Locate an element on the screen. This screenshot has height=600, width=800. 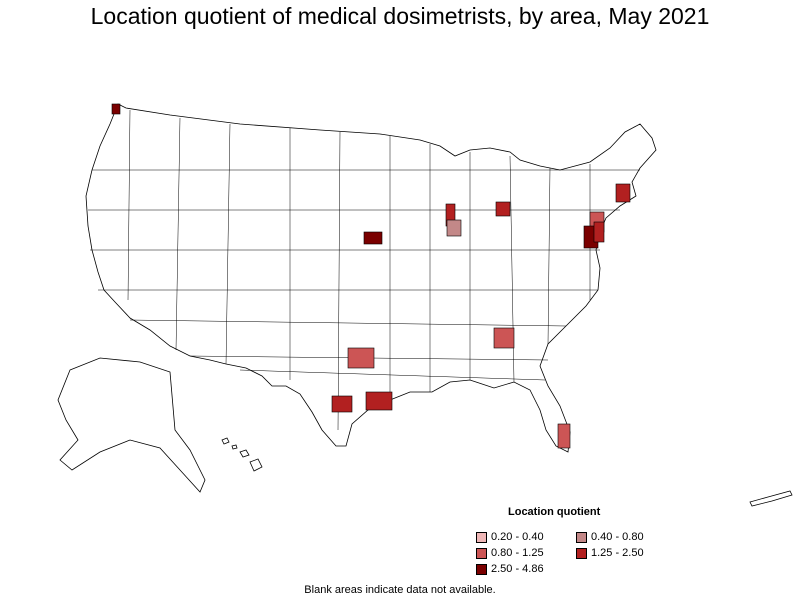
legend-item-3: 1.25 - 2.50 is located at coordinates (610, 553).